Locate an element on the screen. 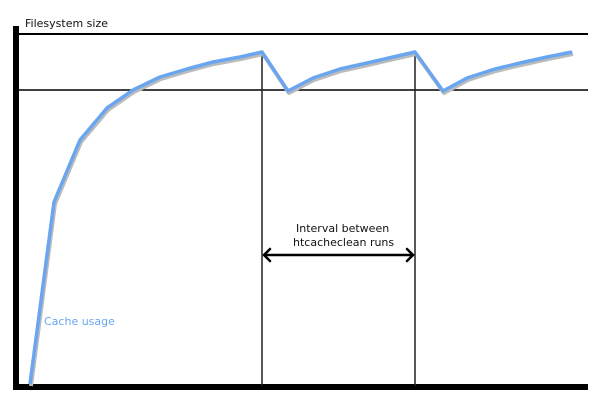 The width and height of the screenshot is (600, 406). interval-label-line2: htcacheclean runs is located at coordinates (344, 242).